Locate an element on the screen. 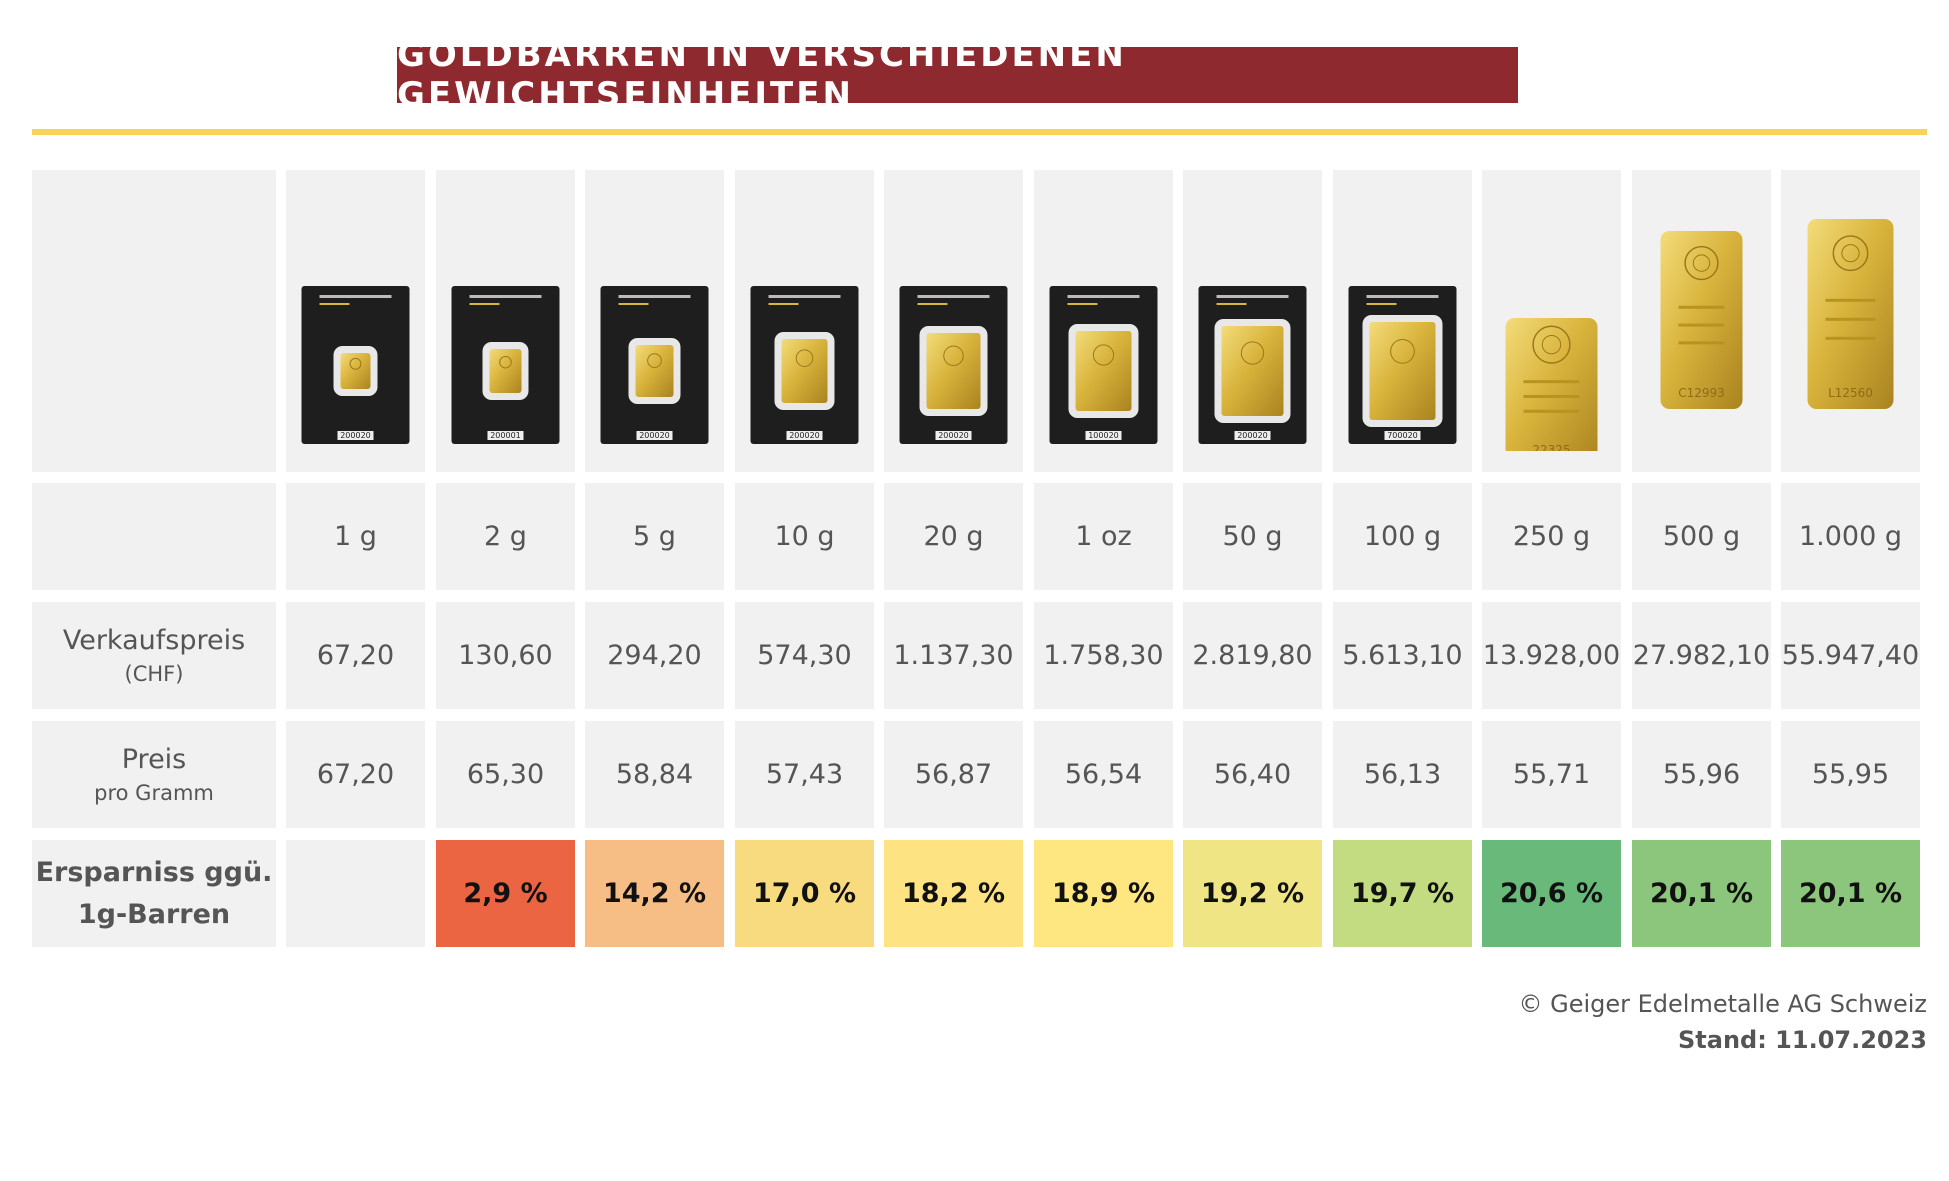 The width and height of the screenshot is (1949, 1181). image-row-label-cell is located at coordinates (154, 321).